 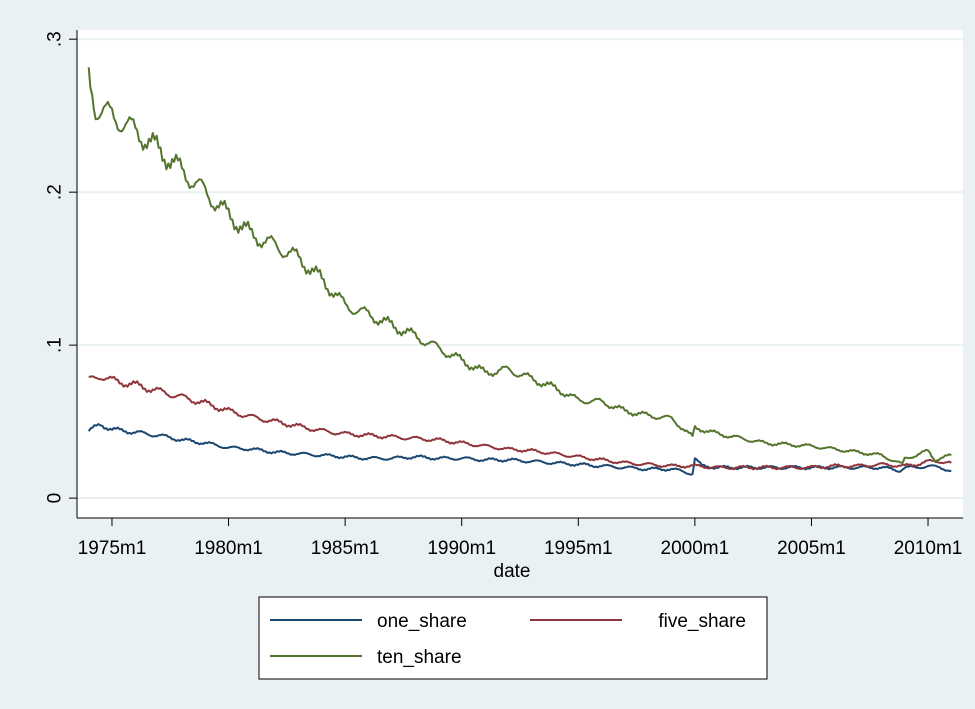 I want to click on series-line-five-share, so click(x=520, y=423).